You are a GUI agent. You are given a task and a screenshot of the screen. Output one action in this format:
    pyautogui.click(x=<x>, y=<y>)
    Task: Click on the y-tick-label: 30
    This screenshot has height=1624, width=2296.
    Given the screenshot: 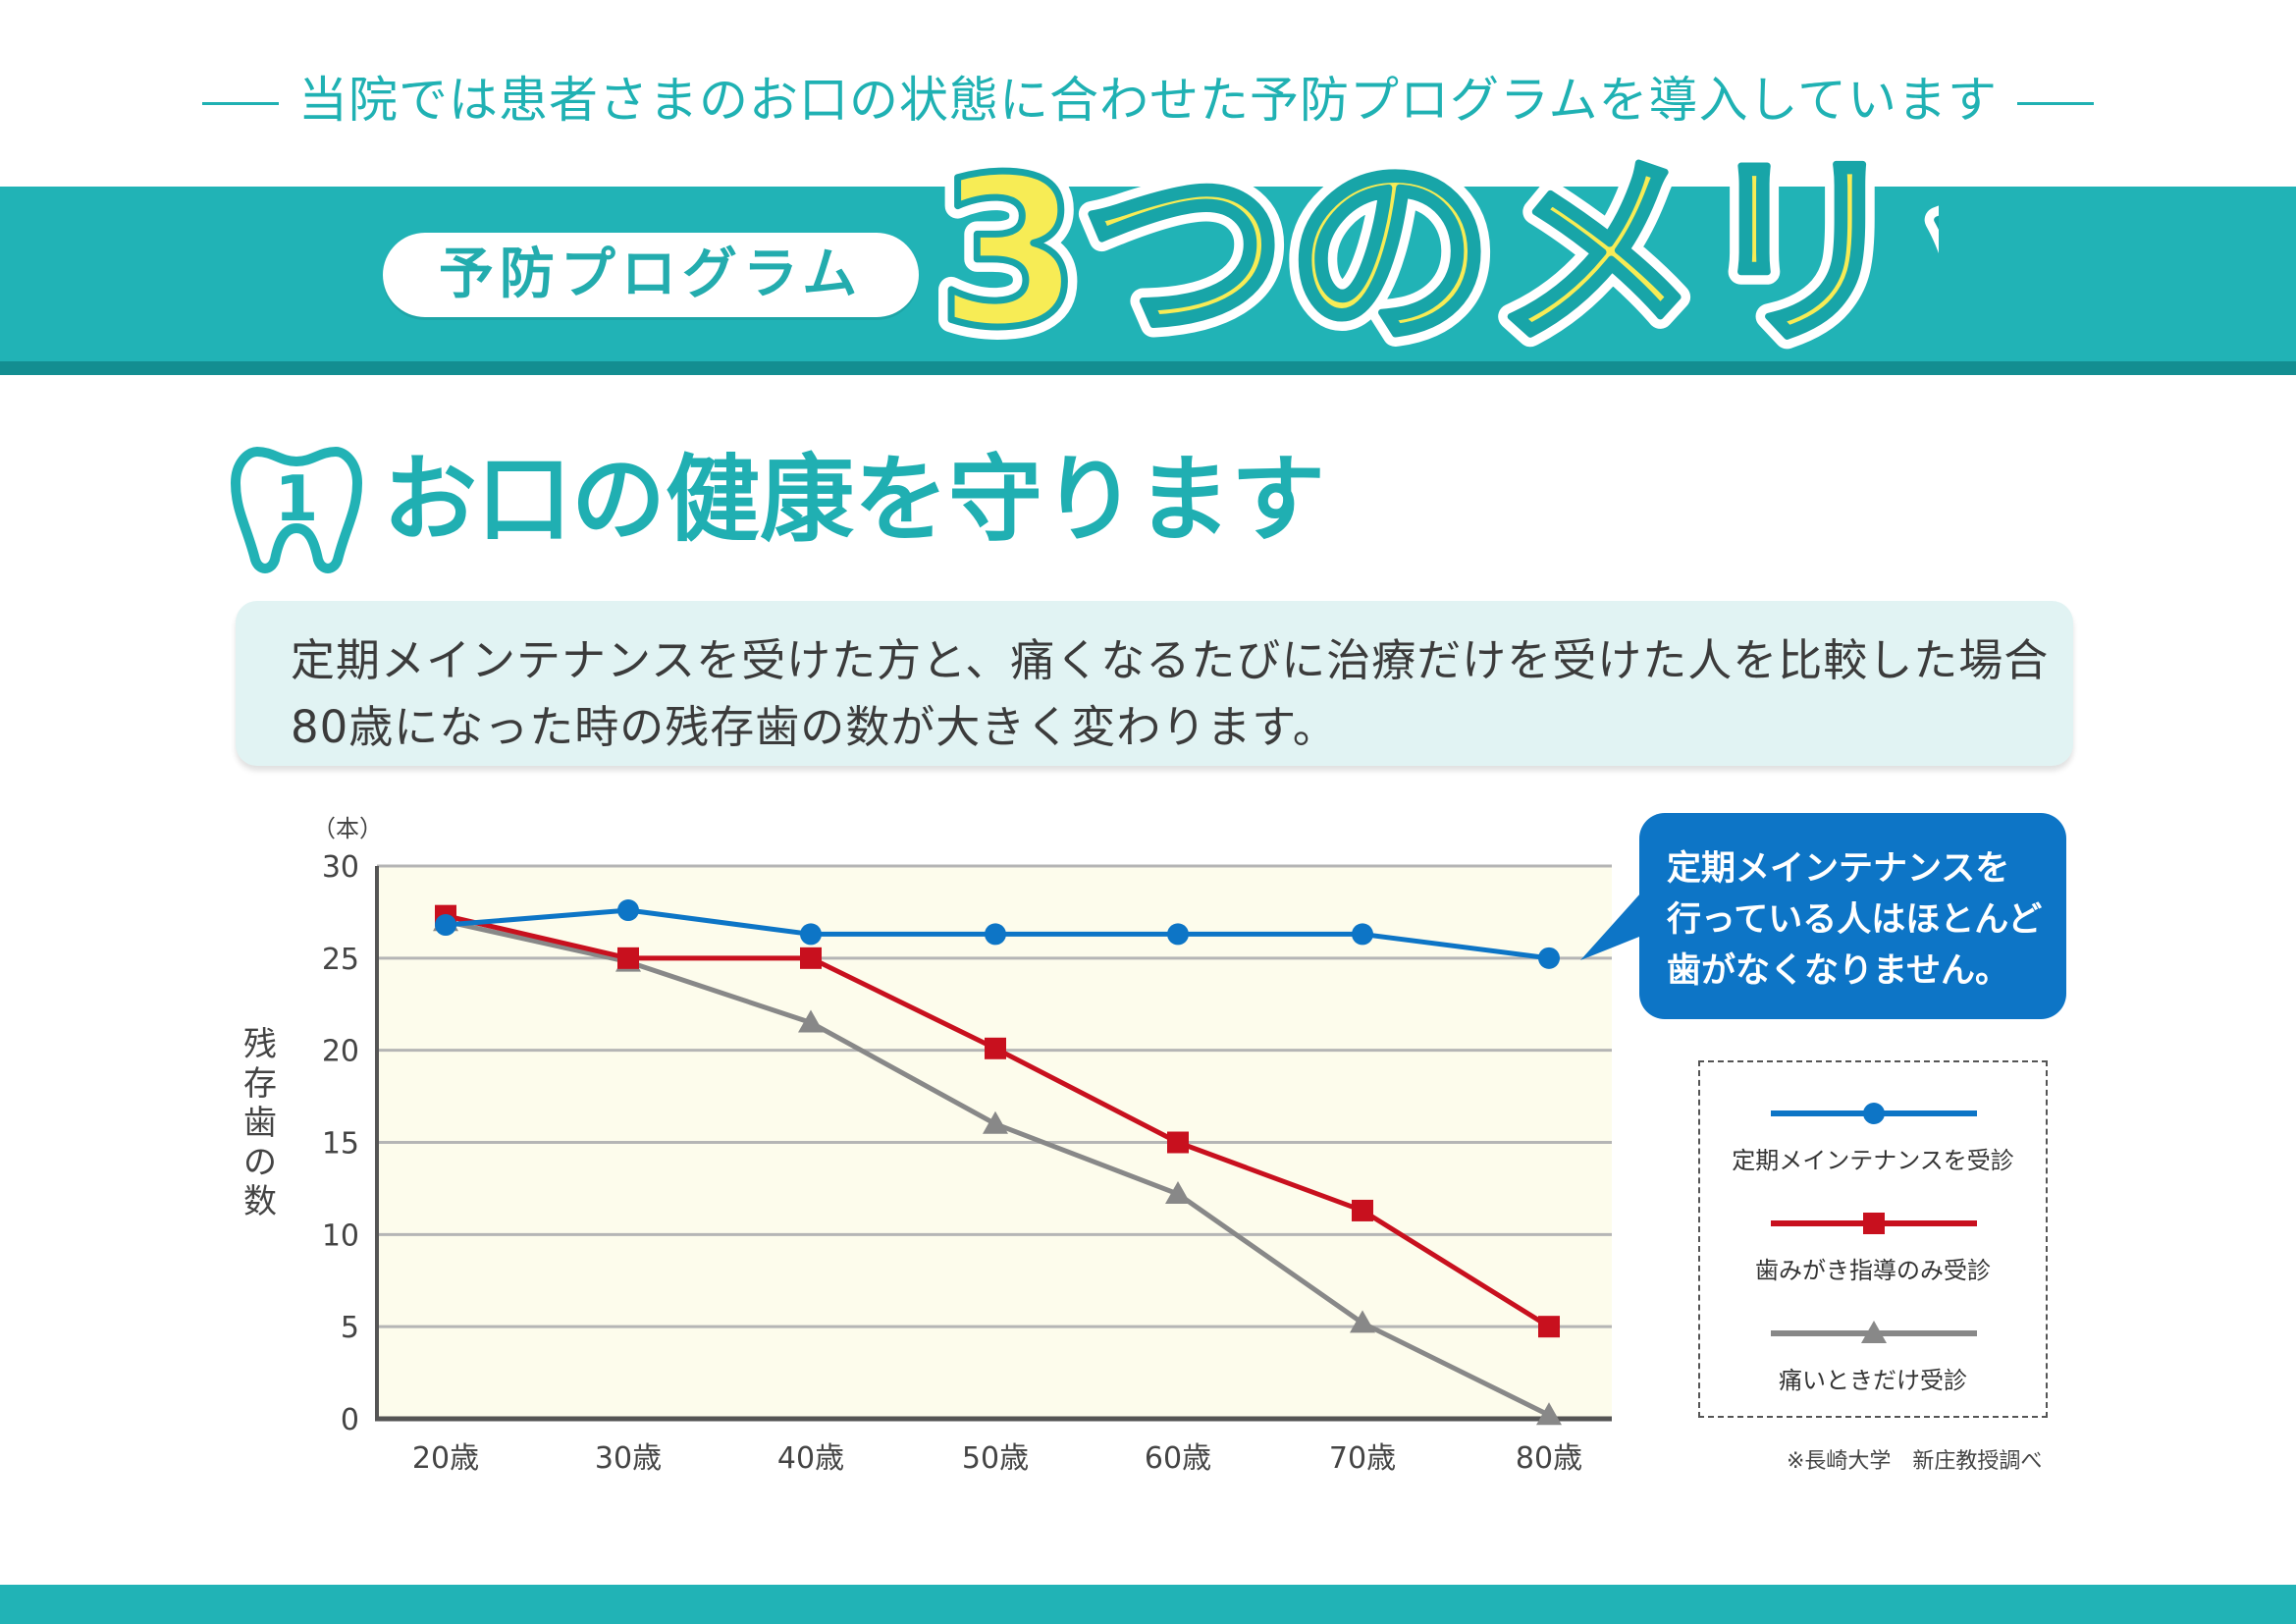 What is the action you would take?
    pyautogui.click(x=340, y=867)
    